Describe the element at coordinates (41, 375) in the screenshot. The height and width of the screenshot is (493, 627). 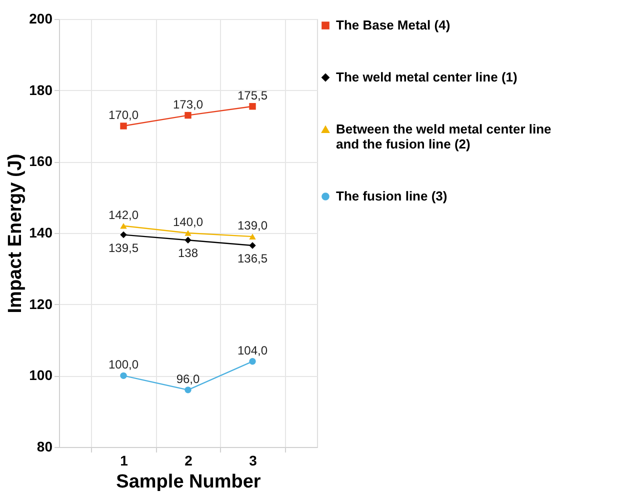
I see `y-tick-label: 100` at that location.